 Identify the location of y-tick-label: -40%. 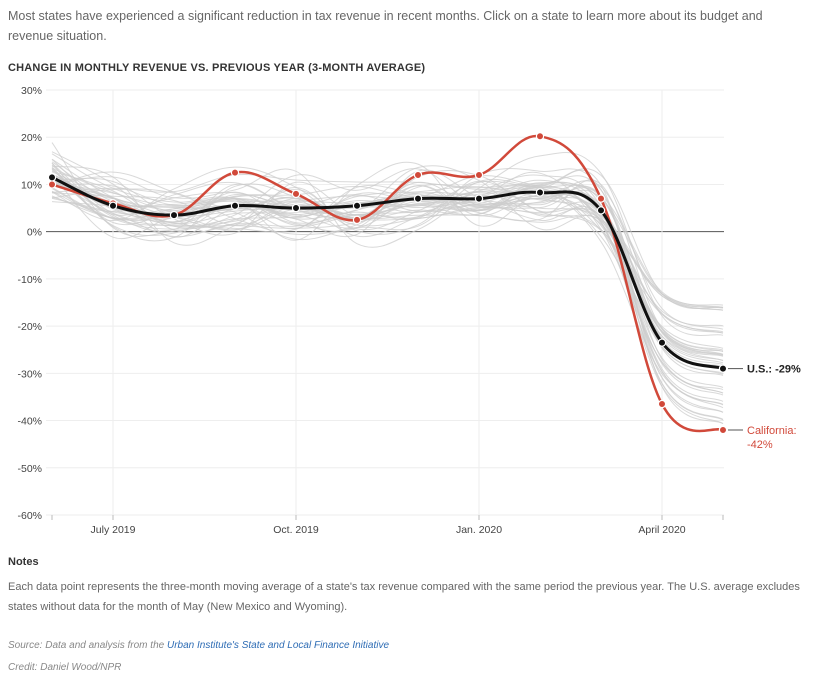
(29, 422).